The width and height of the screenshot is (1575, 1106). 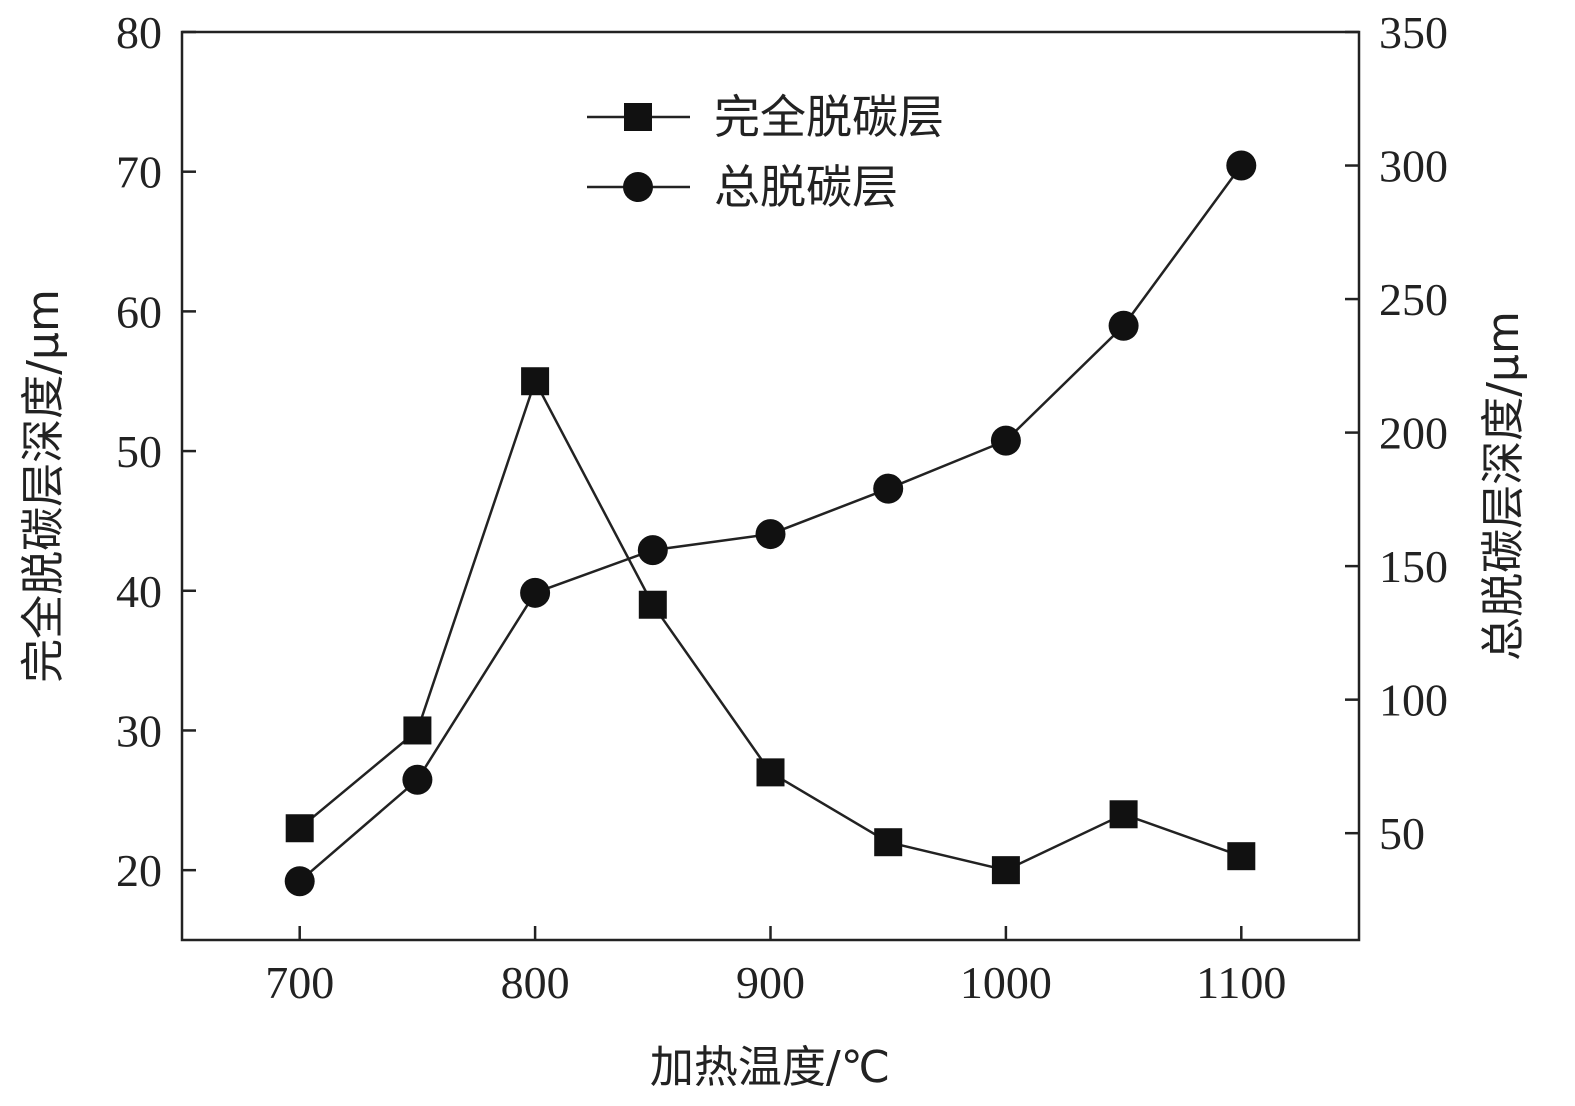 I want to click on y-right-tick-label: 350, so click(x=1413, y=32).